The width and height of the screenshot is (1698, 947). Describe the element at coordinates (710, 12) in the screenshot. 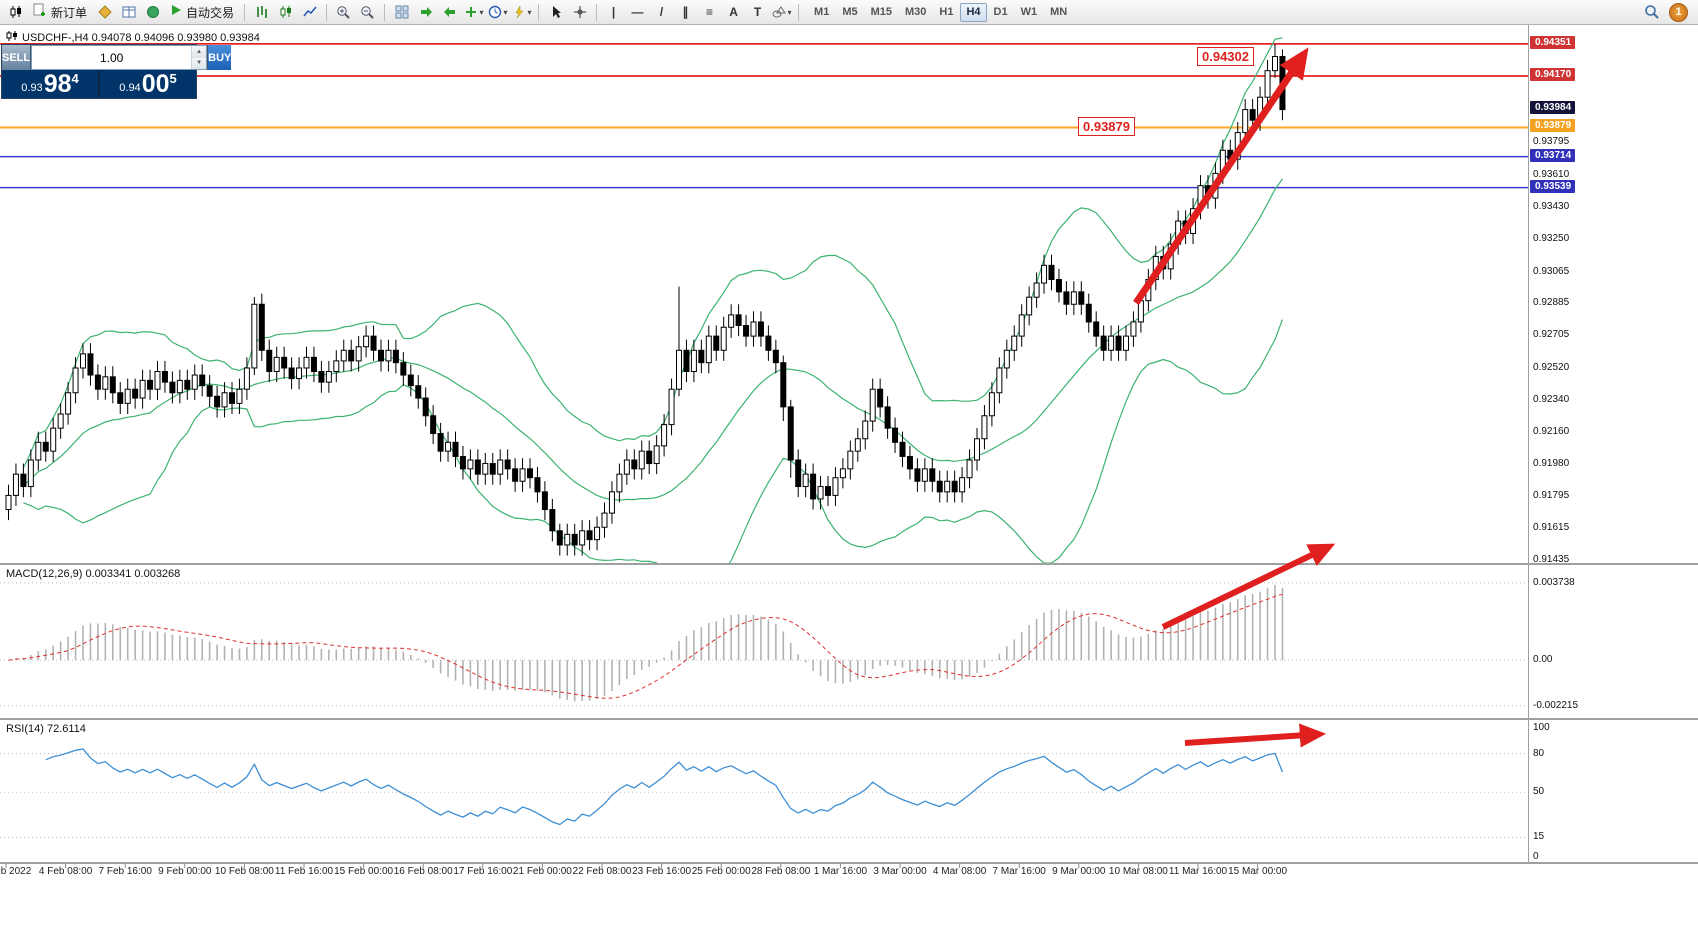

I see `fibonacci-tool-icon: ≡` at that location.